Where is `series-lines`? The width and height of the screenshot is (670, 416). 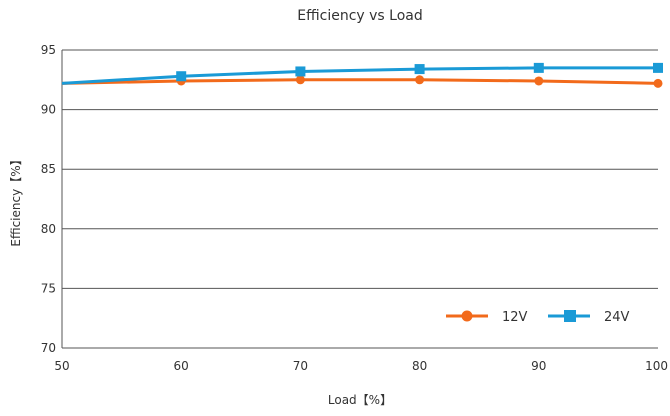 series-lines is located at coordinates (360, 75).